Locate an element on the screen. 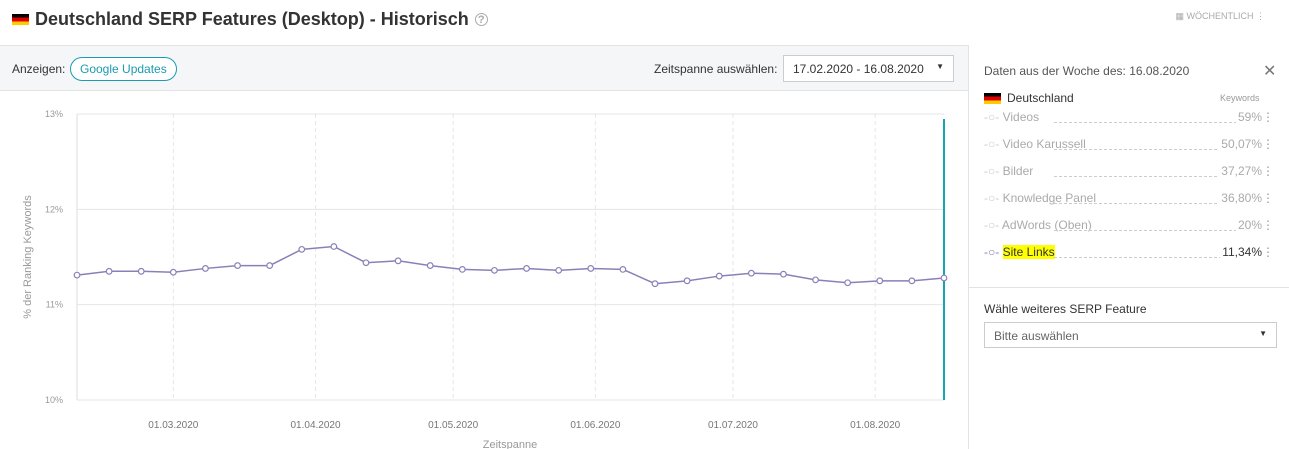 Image resolution: width=1289 pixels, height=449 pixels. feature-value: 37,27% is located at coordinates (1240, 171).